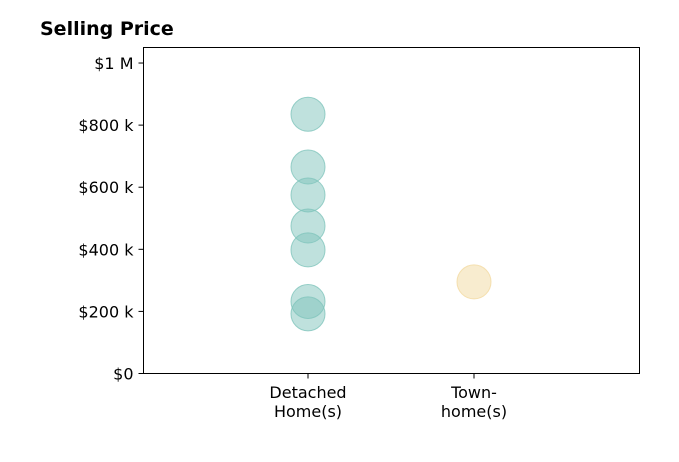 Image resolution: width=679 pixels, height=462 pixels. I want to click on y-axis: $0 $200 k $400 k $600 k $800 k $1 M, so click(111, 219).